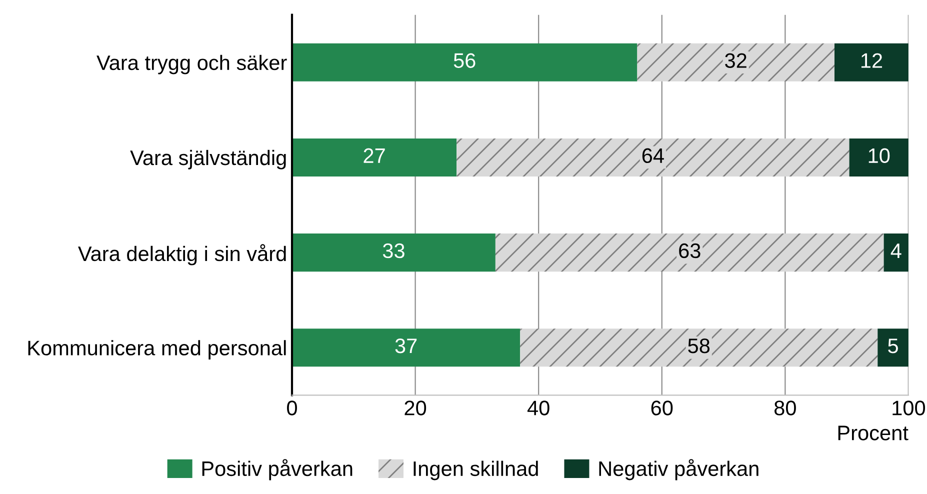 This screenshot has height=494, width=927. Describe the element at coordinates (191, 64) in the screenshot. I see `y-tick-label: Vara trygg och säker` at that location.